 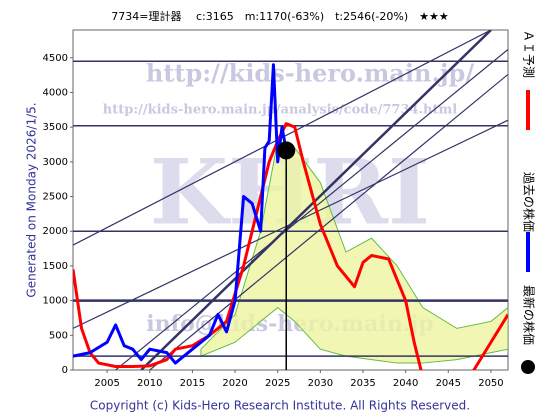 What do you see at coordinates (149, 383) in the screenshot?
I see `x-tick-label: 2010` at bounding box center [149, 383].